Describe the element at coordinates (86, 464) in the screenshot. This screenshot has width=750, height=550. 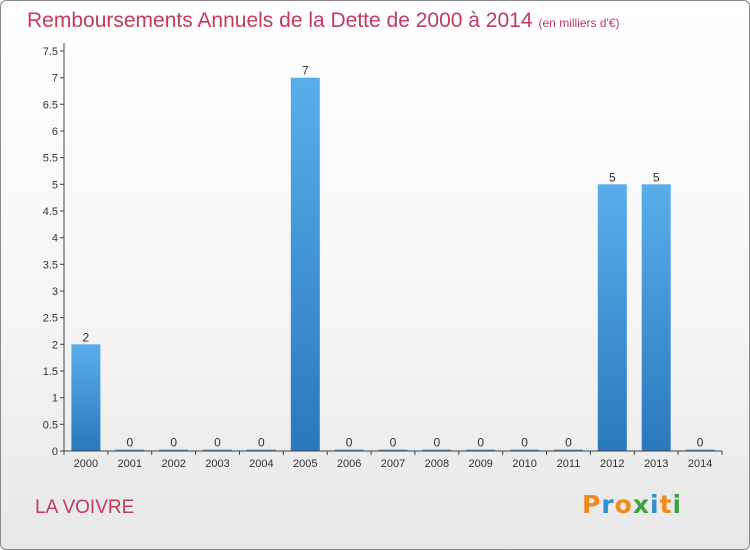
I see `x-tick-label-2000: 2000` at that location.